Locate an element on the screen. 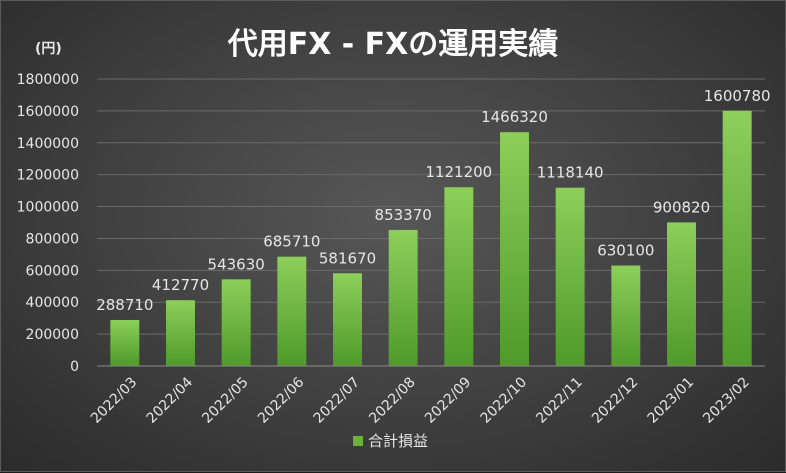 This screenshot has height=473, width=786. y-tick-label: 400000 is located at coordinates (52, 303).